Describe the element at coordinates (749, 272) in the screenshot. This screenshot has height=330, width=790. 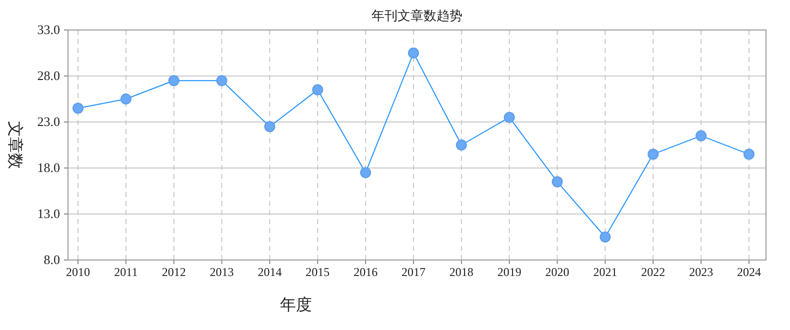
I see `x-tick-label: 2024` at that location.